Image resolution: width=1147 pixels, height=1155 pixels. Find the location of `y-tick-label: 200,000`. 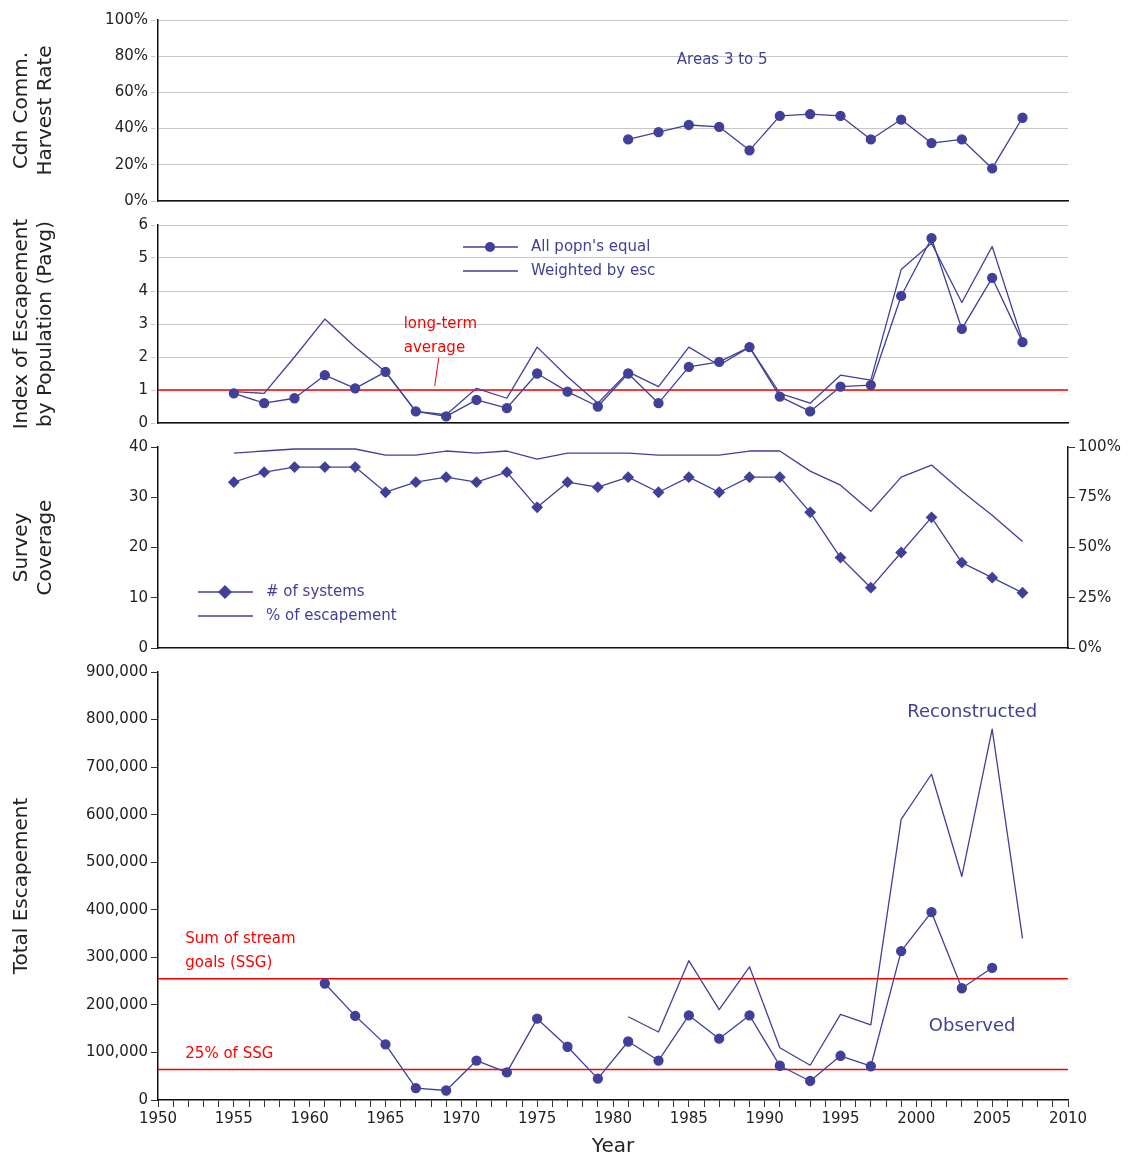

y-tick-label: 200,000 is located at coordinates (116, 1003).